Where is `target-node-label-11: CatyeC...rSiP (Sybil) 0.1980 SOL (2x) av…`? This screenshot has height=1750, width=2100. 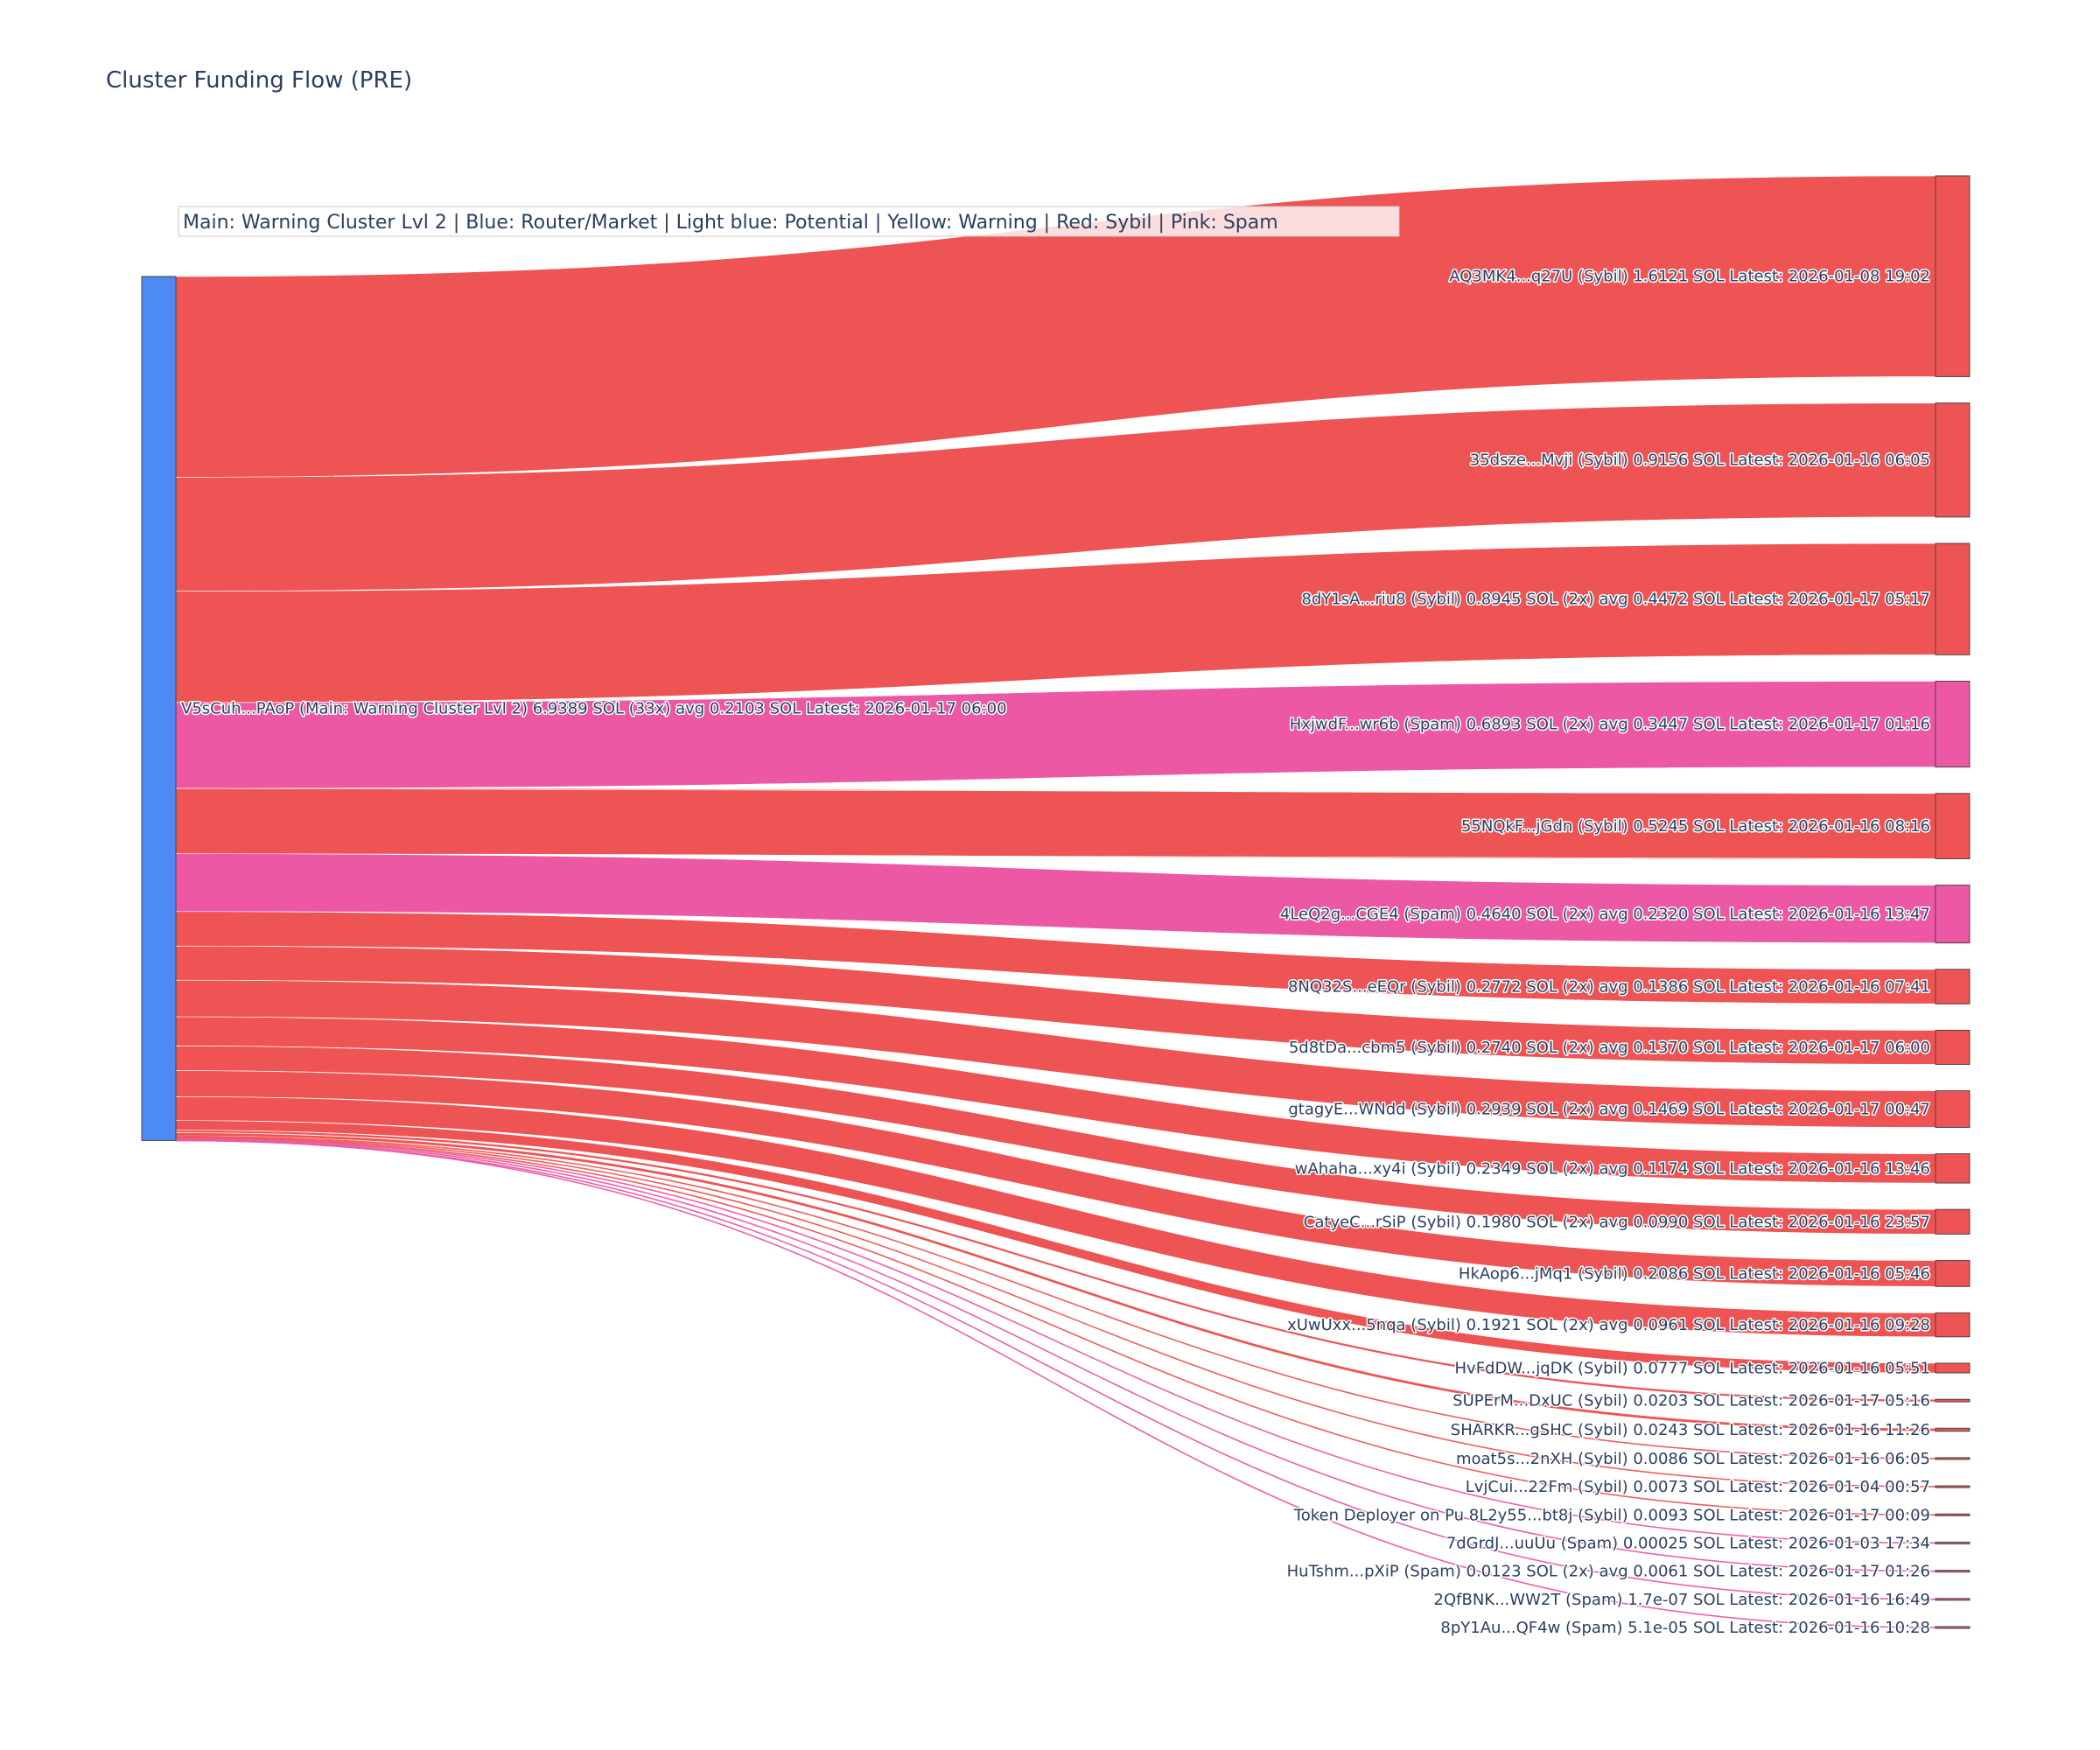 target-node-label-11: CatyeC...rSiP (Sybil) 0.1980 SOL (2x) av… is located at coordinates (1617, 1222).